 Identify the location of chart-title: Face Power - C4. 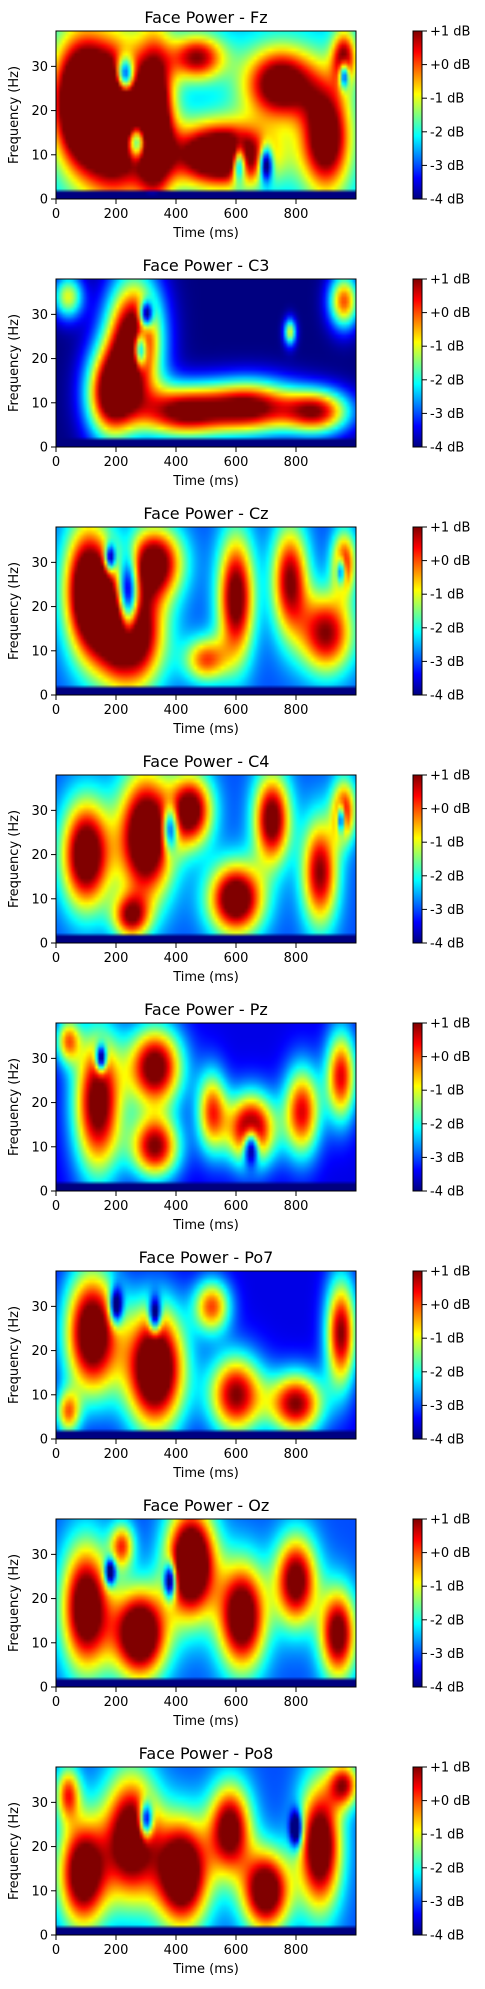
(206, 761).